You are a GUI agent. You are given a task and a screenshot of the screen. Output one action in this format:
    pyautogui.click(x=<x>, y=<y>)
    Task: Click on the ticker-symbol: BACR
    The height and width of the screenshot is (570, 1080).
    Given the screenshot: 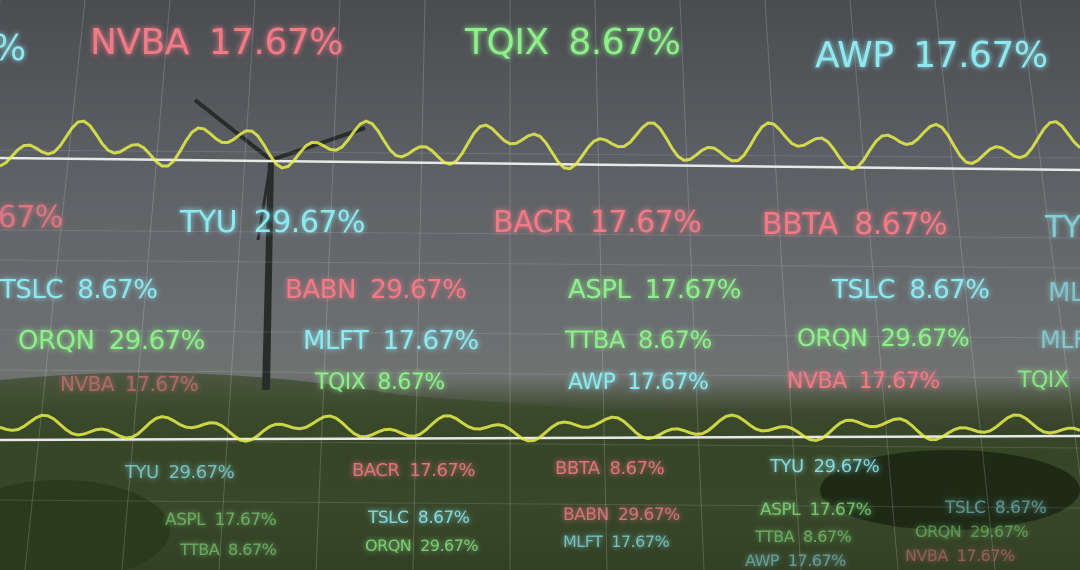 What is the action you would take?
    pyautogui.click(x=533, y=222)
    